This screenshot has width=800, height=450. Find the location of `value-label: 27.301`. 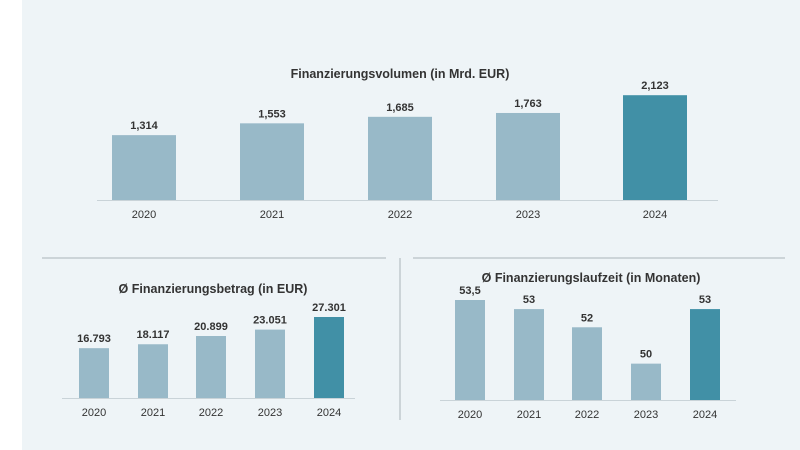

value-label: 27.301 is located at coordinates (329, 308).